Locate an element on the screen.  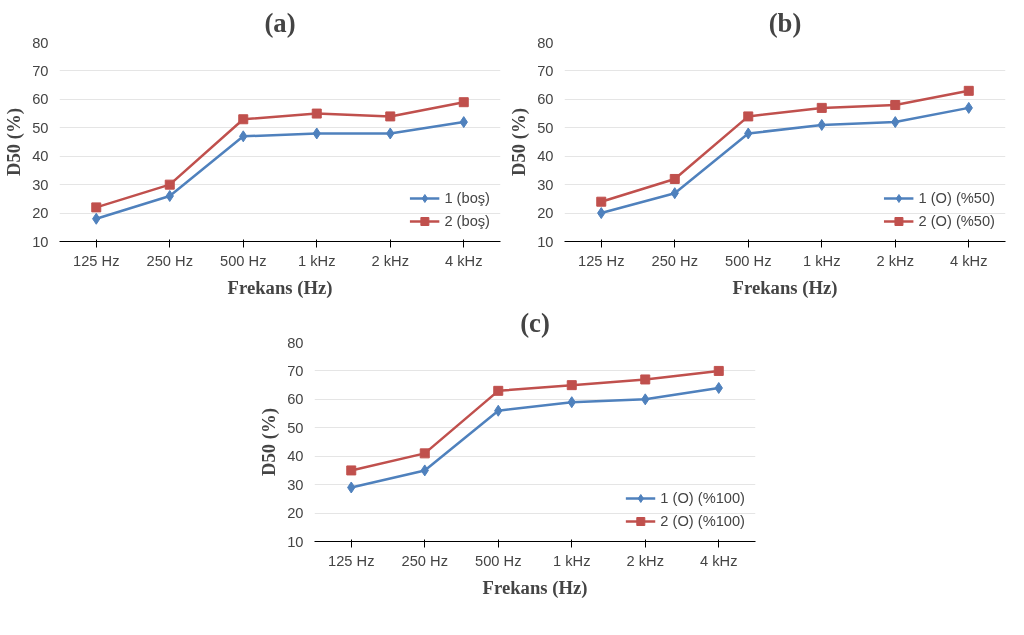
chart-title: (c) is located at coordinates (535, 322).